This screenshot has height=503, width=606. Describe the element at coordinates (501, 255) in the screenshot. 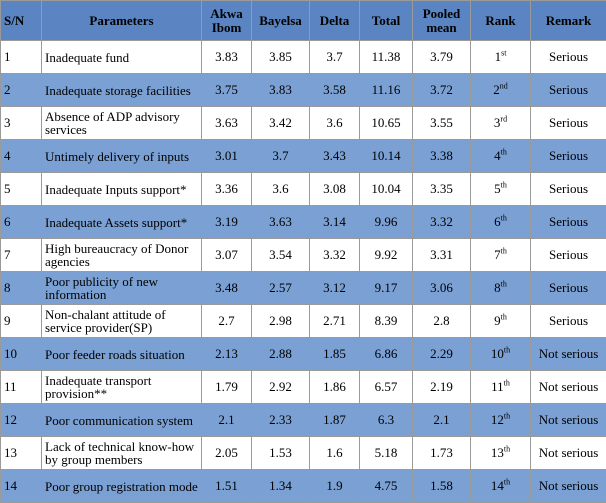

I see `cell-rank: 7th` at that location.